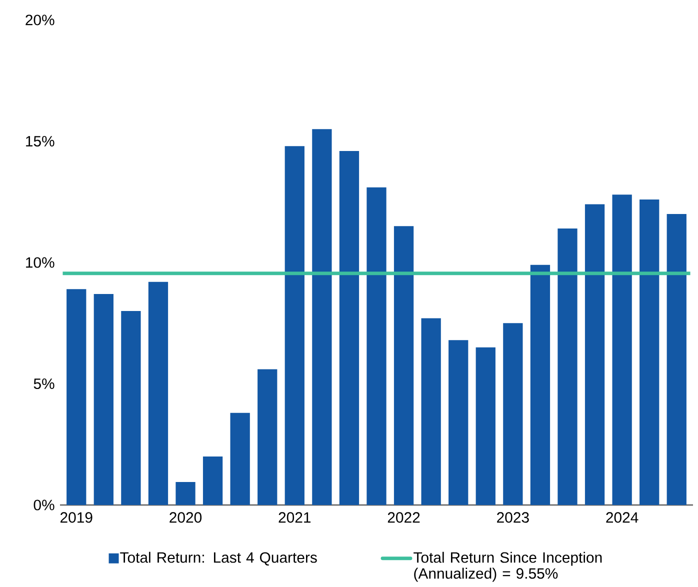 The image size is (698, 587). Describe the element at coordinates (508, 567) in the screenshot. I see `legend-label: Total Return Since Inception (Annualized) = 9.55%` at that location.